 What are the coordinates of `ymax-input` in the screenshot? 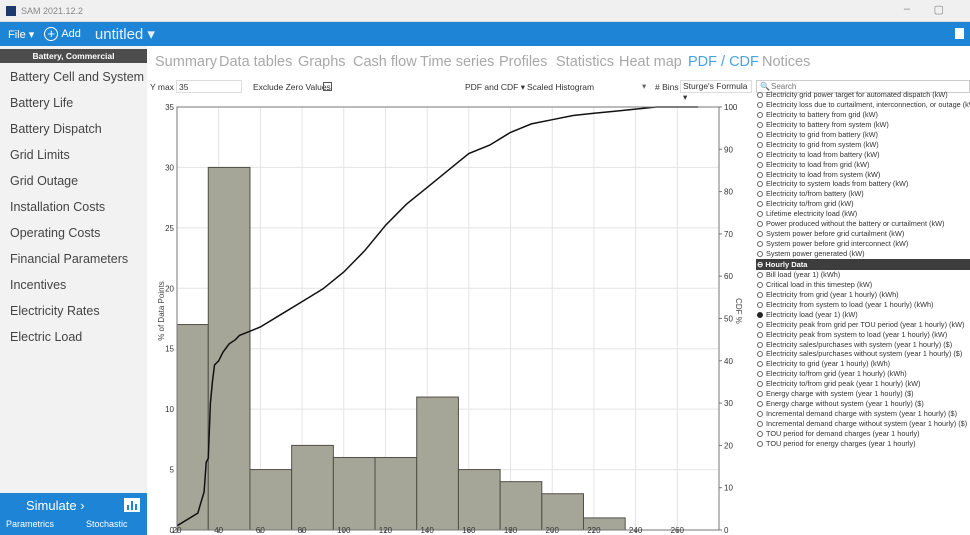 It's located at (209, 86).